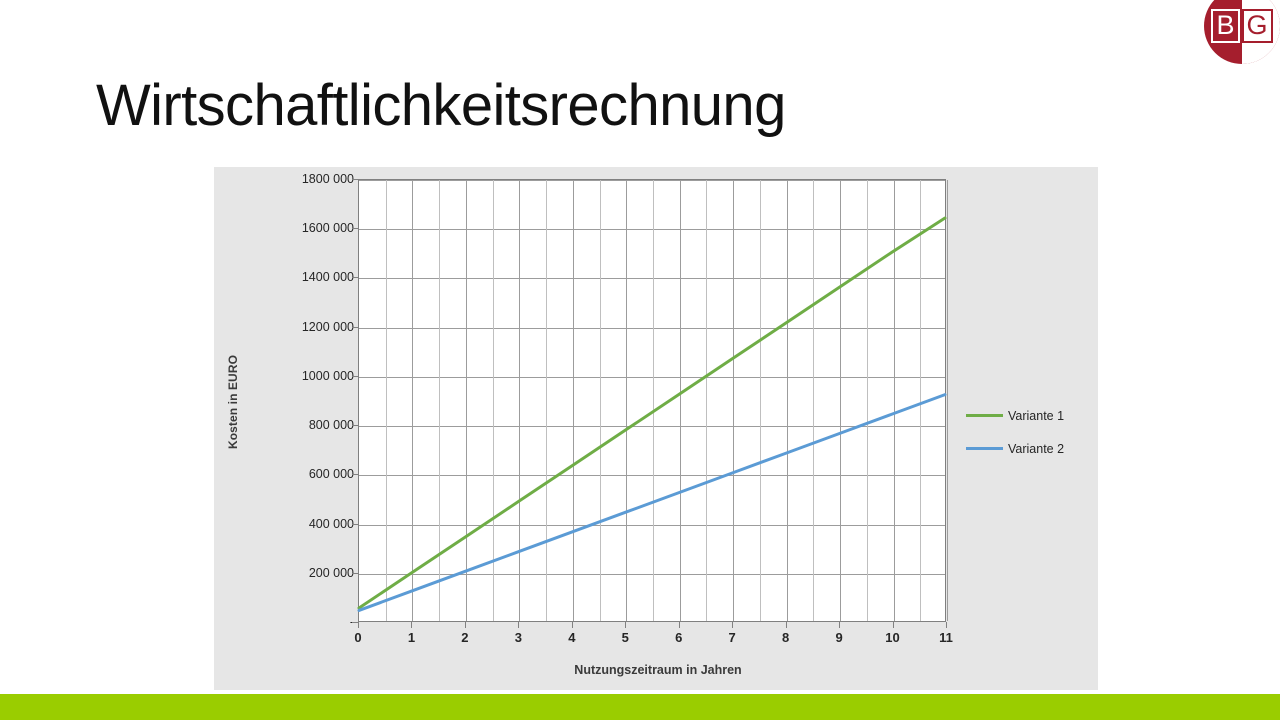 This screenshot has height=720, width=1280. Describe the element at coordinates (658, 670) in the screenshot. I see `x-axis-title: Nutzungszeitraum in Jahren` at that location.